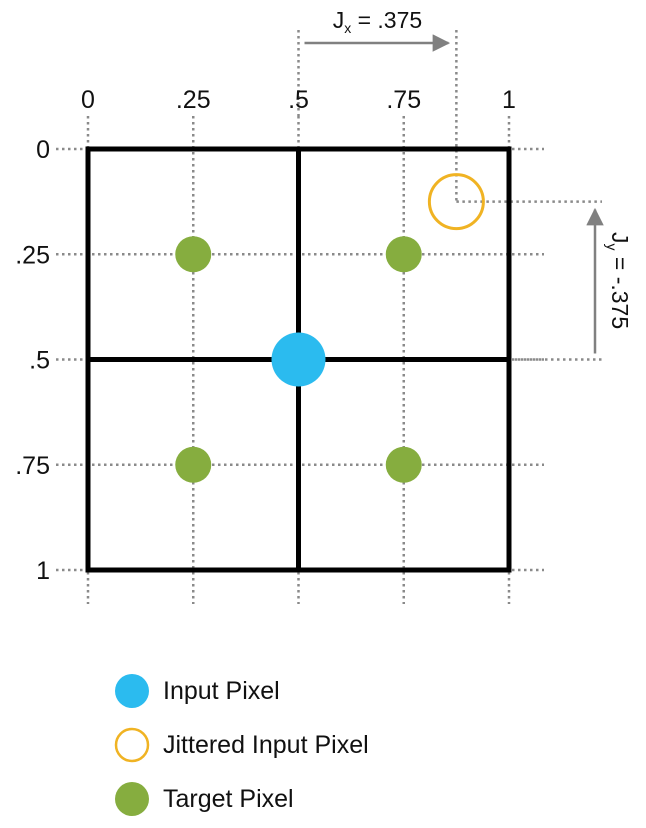  Describe the element at coordinates (620, 238) in the screenshot. I see `jitter-y-label-main: J` at that location.